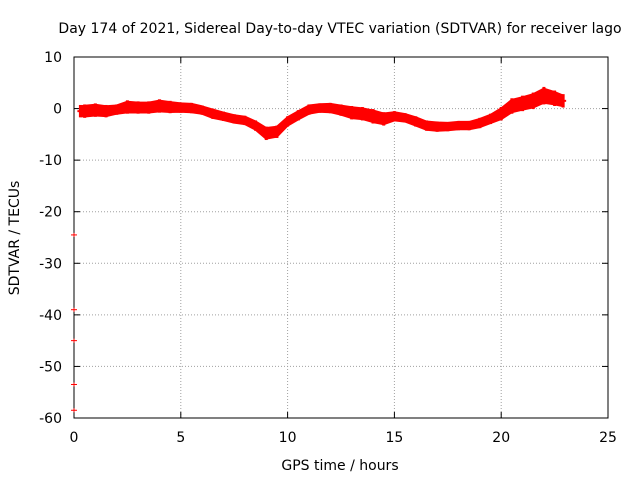 This screenshot has height=480, width=640. Describe the element at coordinates (394, 438) in the screenshot. I see `x-tick-label: 15` at that location.